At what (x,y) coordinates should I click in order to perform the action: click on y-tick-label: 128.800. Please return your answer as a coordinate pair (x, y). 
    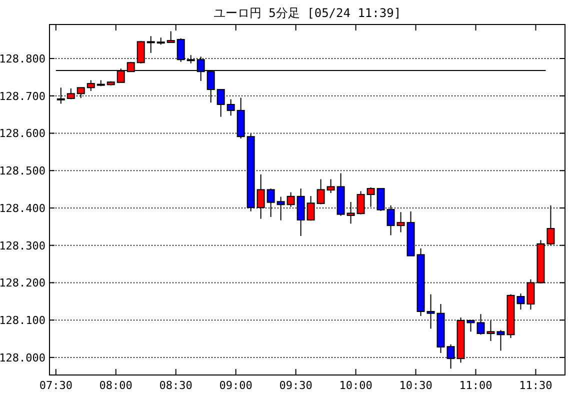
    Looking at the image, I should click on (23, 59).